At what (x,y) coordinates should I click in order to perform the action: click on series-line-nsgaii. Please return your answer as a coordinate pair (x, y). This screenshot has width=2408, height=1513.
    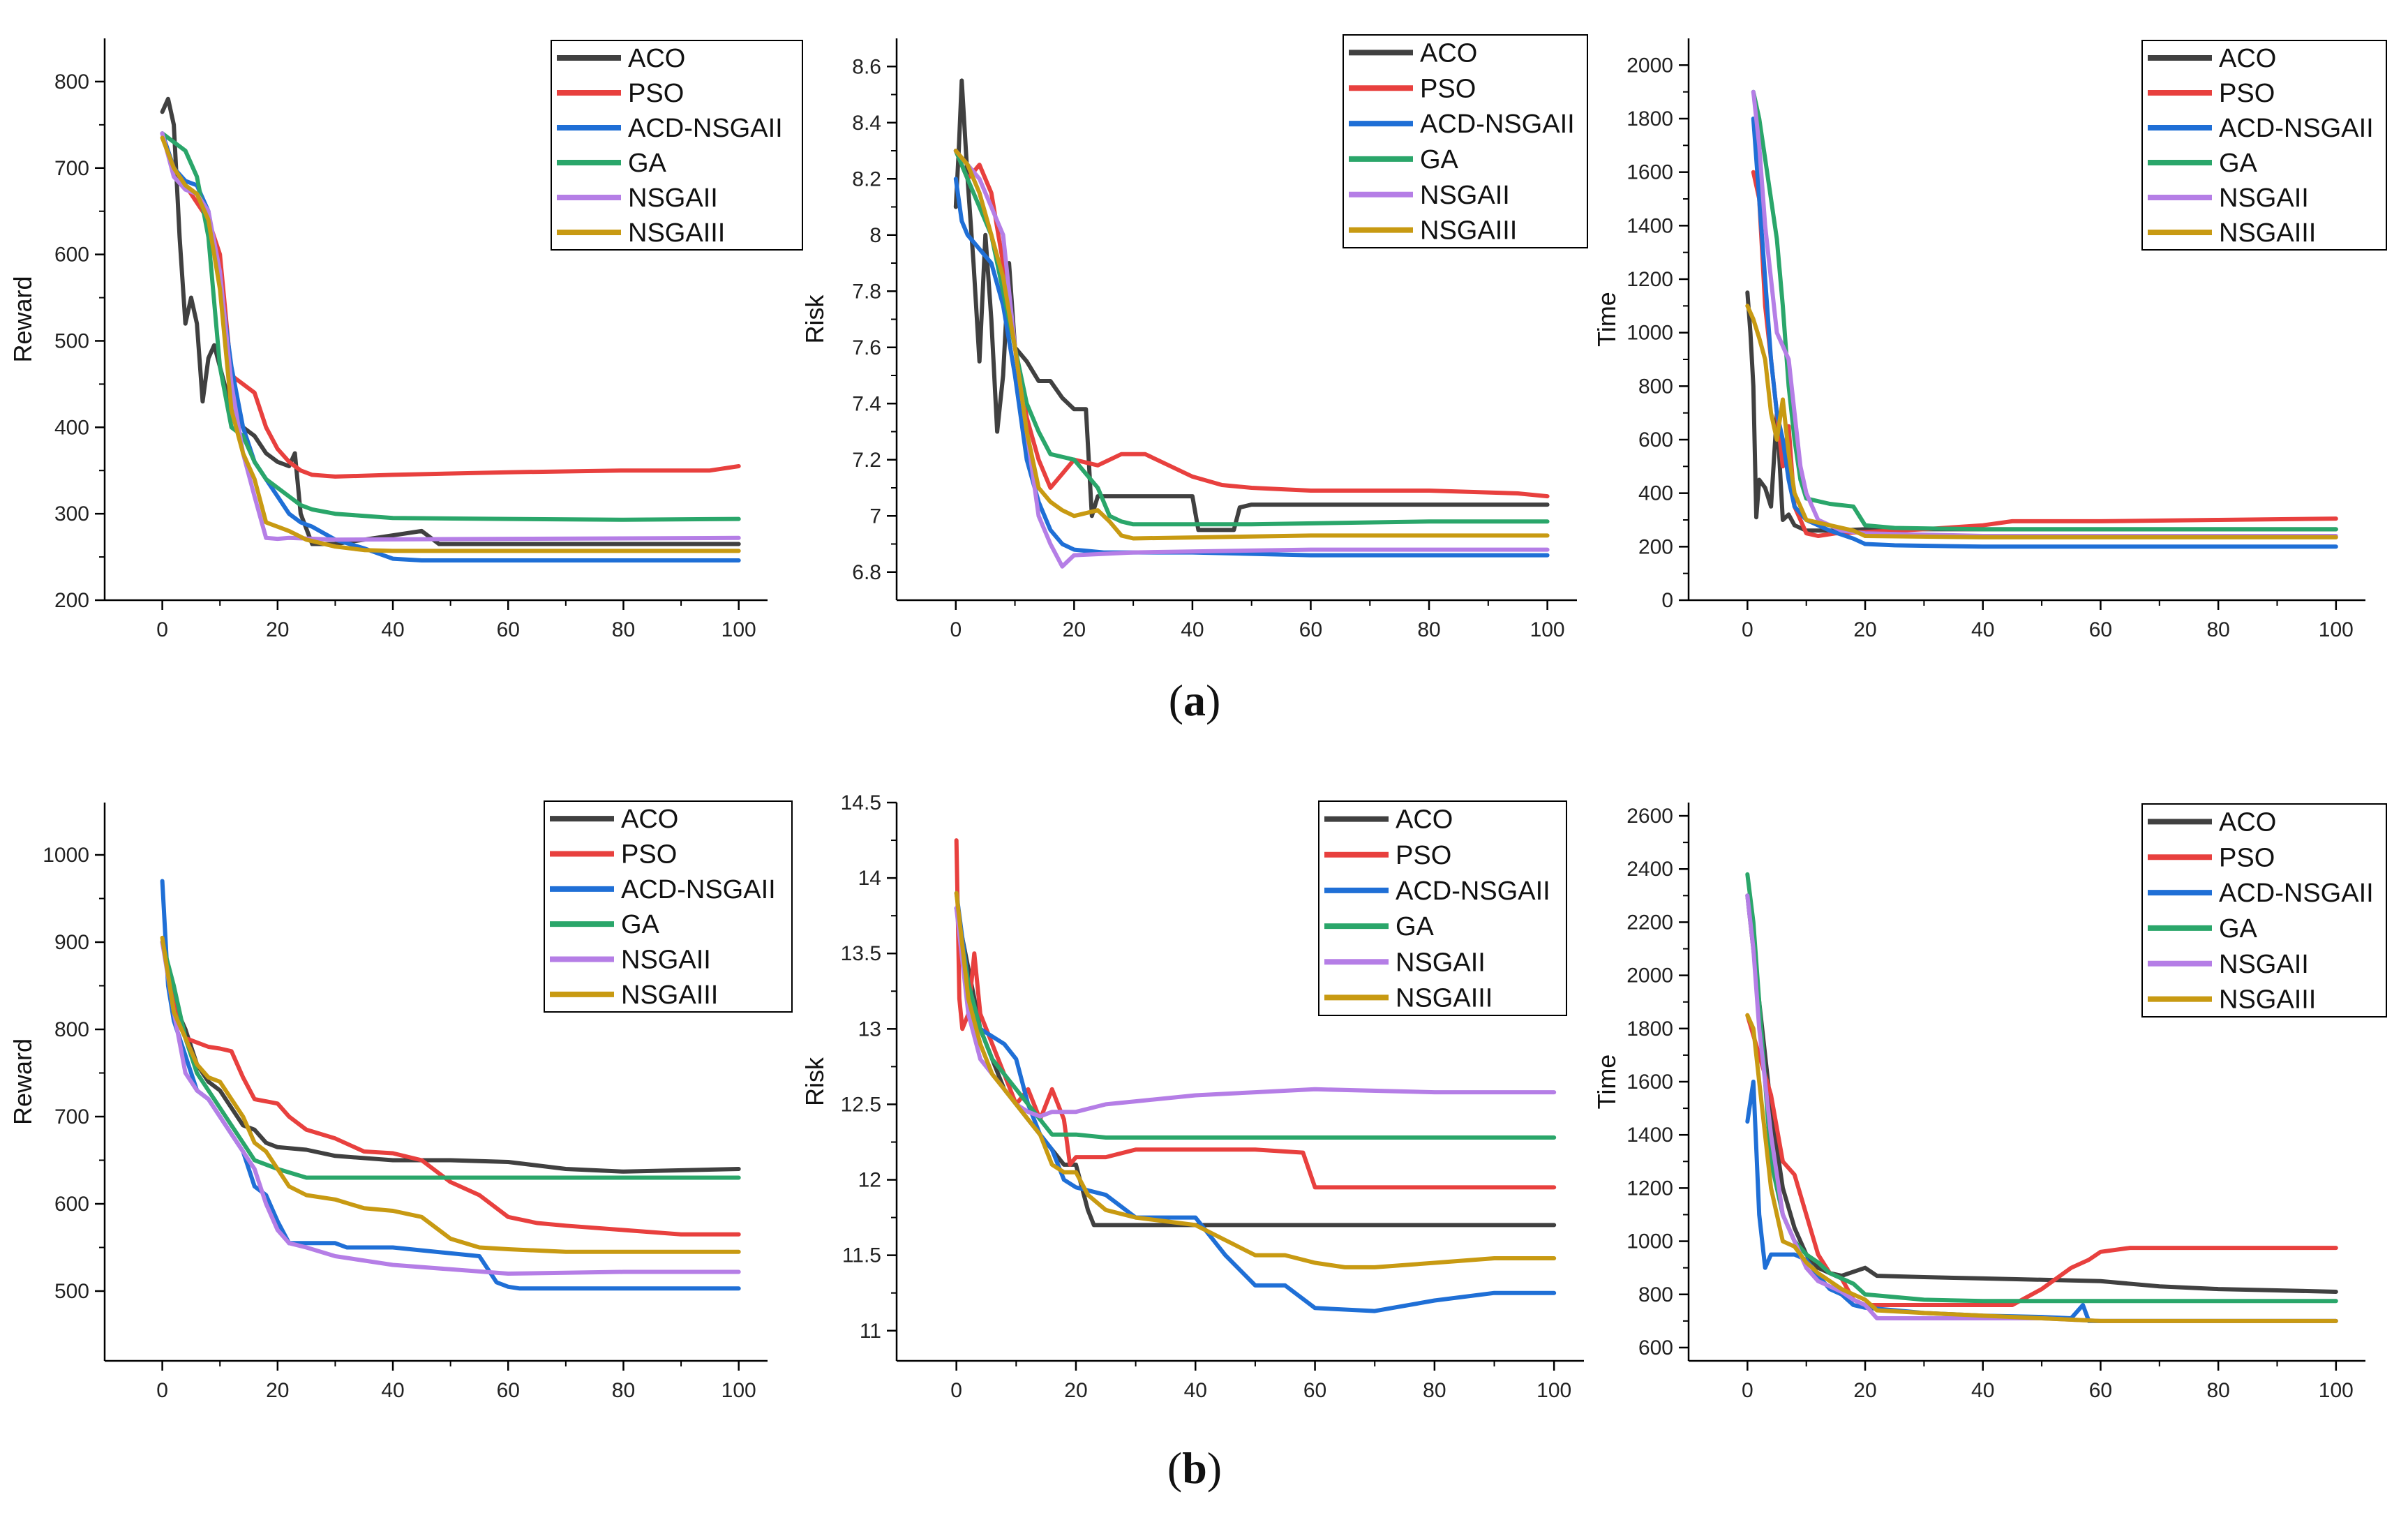
    Looking at the image, I should click on (450, 1108).